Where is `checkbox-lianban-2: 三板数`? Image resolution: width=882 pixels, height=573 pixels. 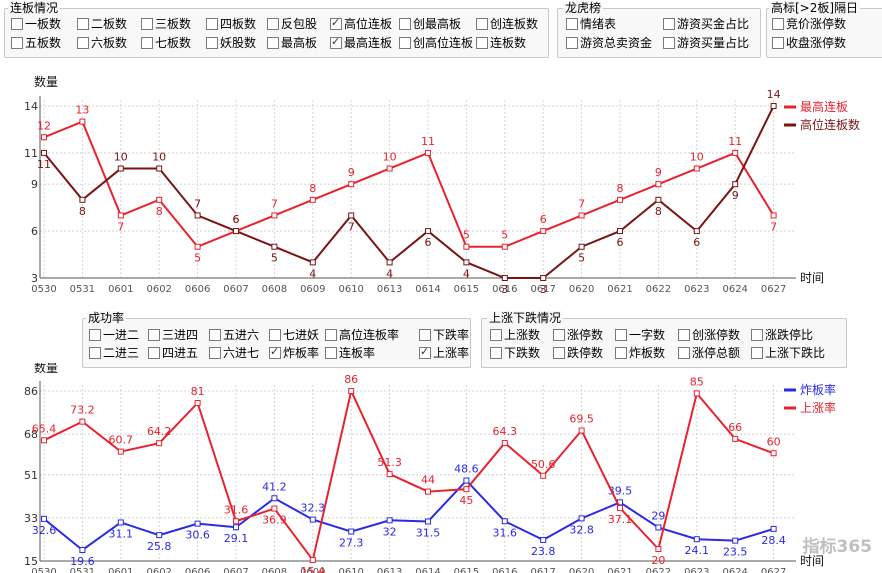
checkbox-lianban-2: 三板数 is located at coordinates (166, 24).